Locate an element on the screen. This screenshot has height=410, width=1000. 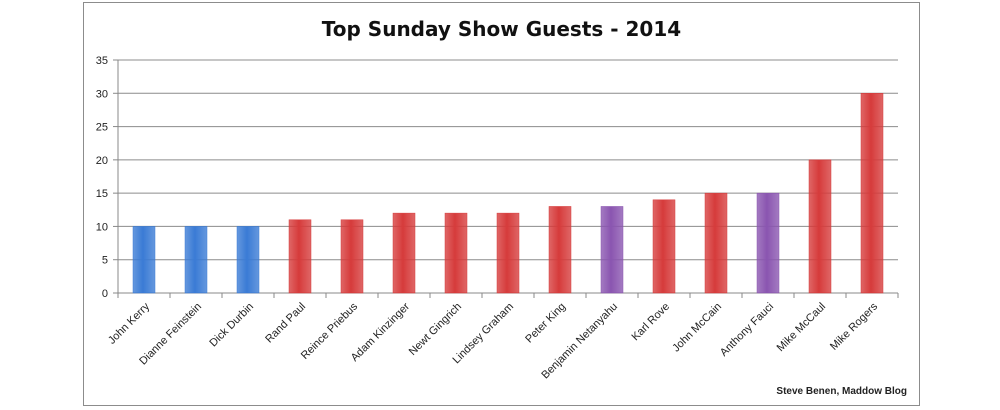
bar-lindsey-graham is located at coordinates (508, 253).